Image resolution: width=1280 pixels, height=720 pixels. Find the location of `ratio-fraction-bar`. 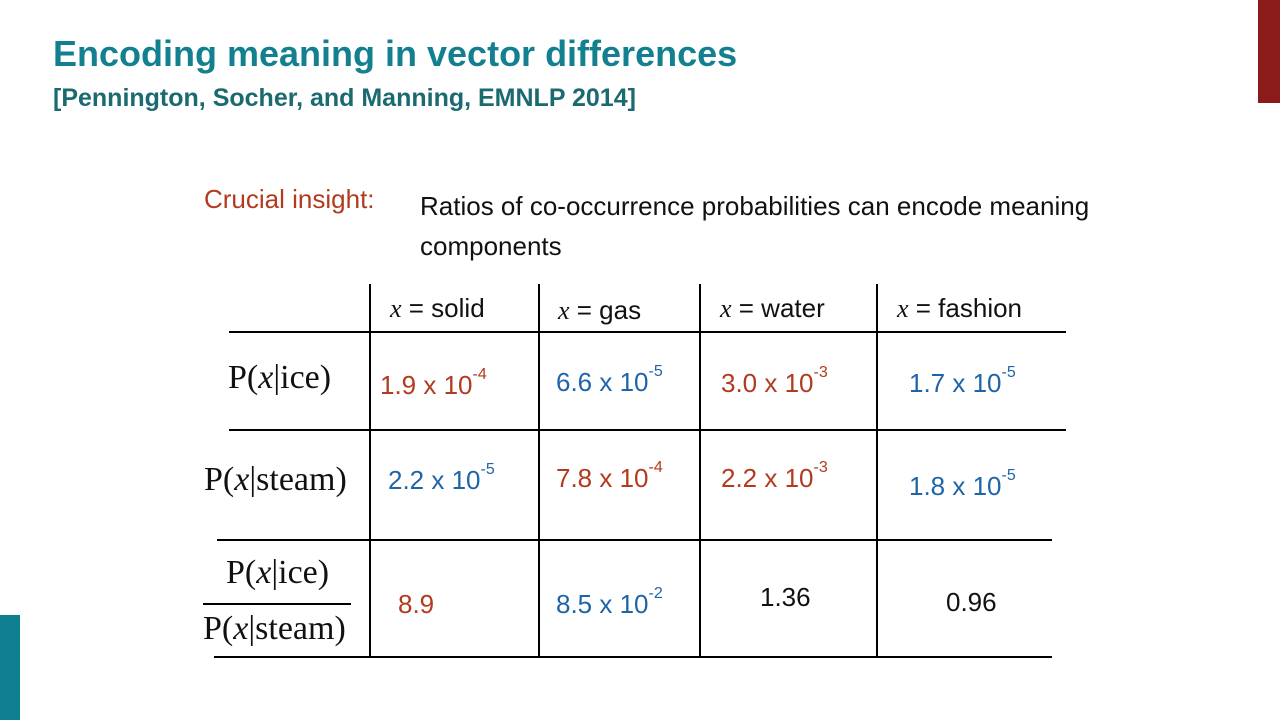

ratio-fraction-bar is located at coordinates (277, 604).